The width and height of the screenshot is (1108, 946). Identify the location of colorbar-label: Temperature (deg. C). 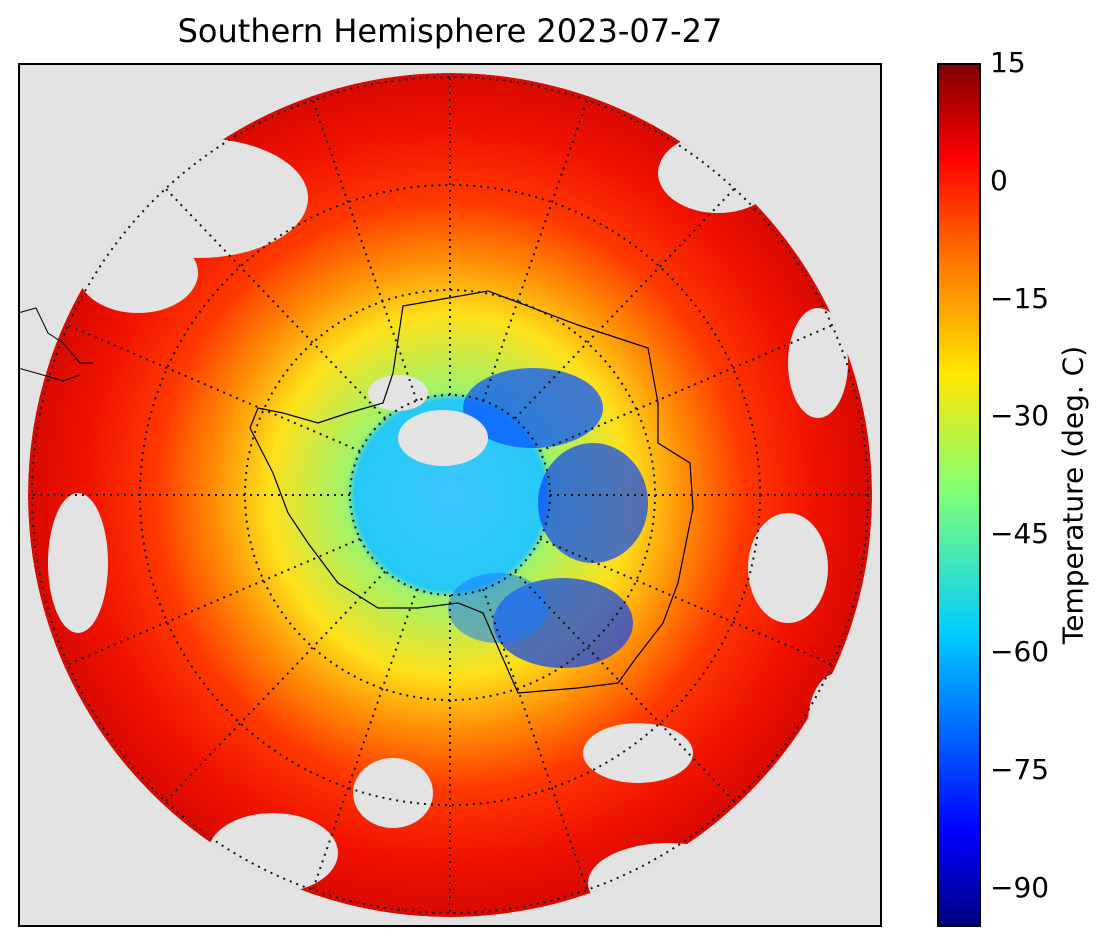
(1073, 495).